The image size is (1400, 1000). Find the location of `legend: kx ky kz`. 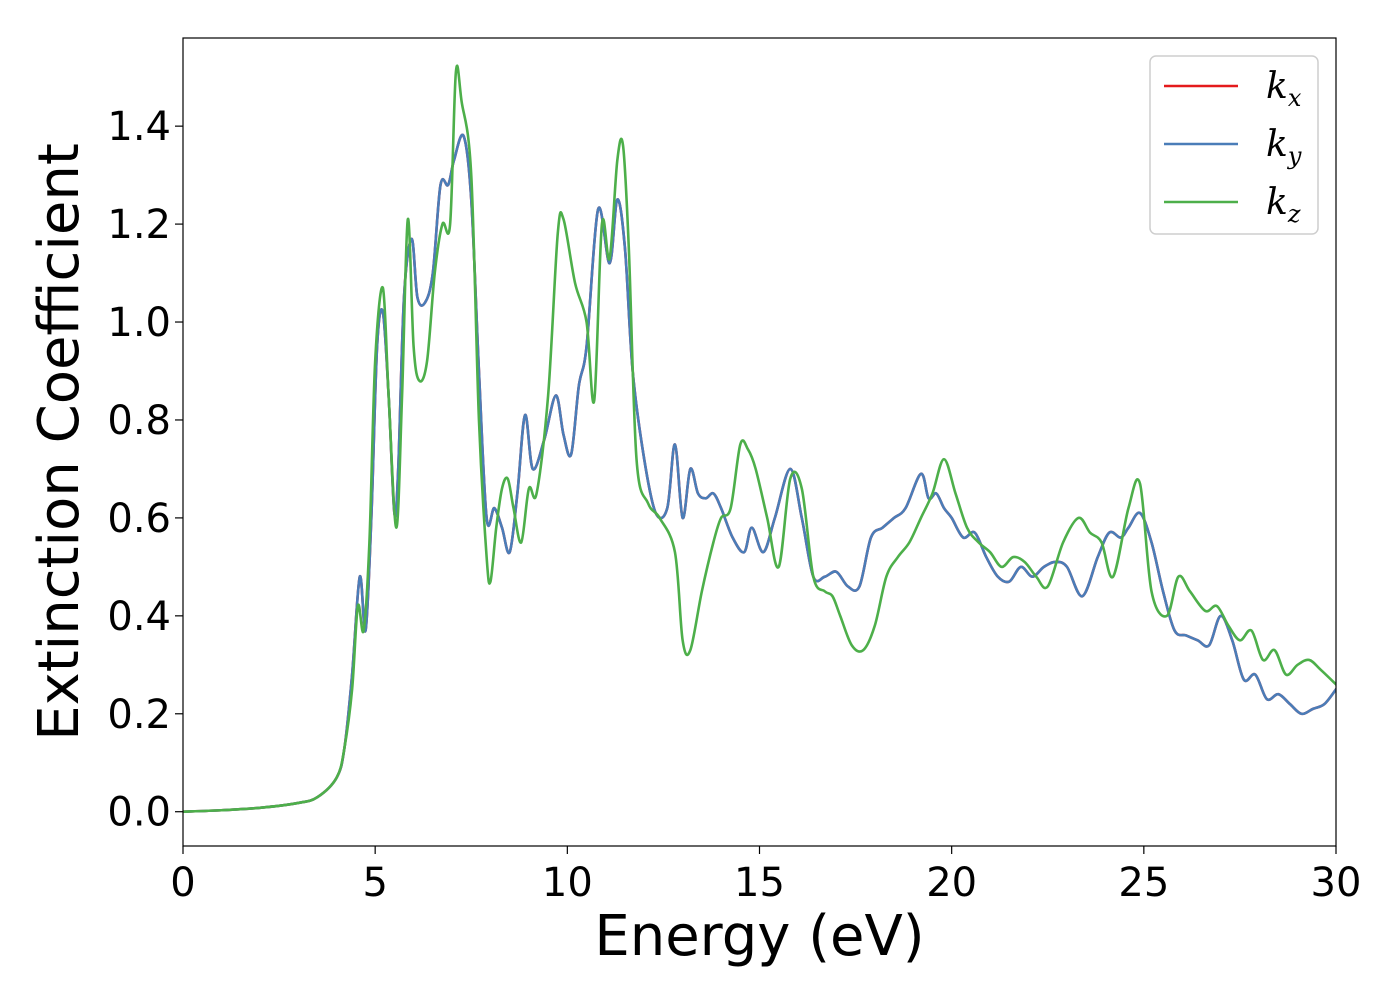

legend: kx ky kz is located at coordinates (1234, 145).